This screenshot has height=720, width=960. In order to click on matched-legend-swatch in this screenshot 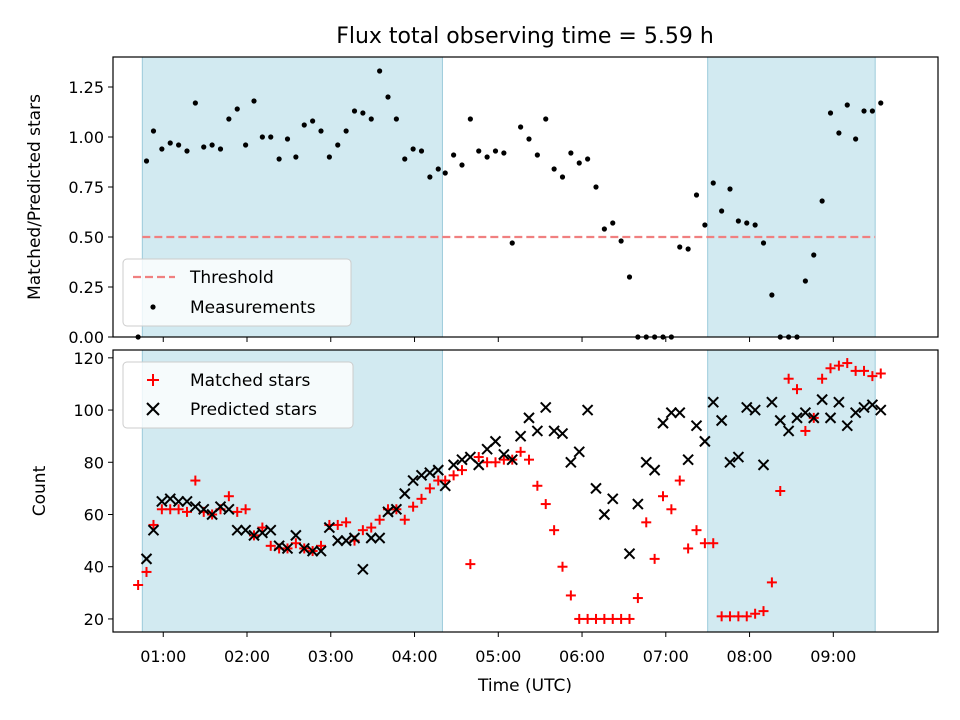, I will do `click(153, 380)`.